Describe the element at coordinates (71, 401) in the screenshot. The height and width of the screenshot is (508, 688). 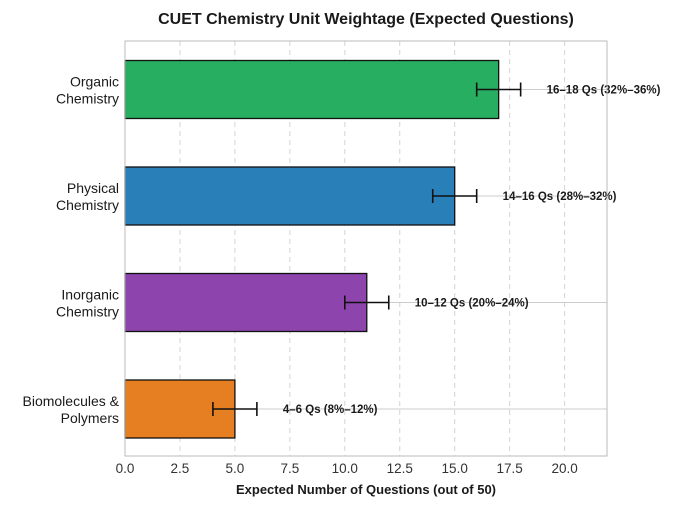
I see `category-label-line: Biomolecules &` at that location.